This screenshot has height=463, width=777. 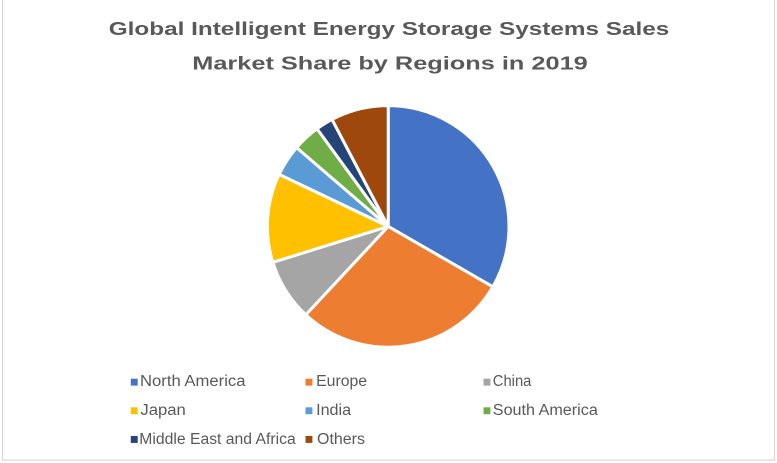 What do you see at coordinates (341, 381) in the screenshot?
I see `svg-text: Europe` at bounding box center [341, 381].